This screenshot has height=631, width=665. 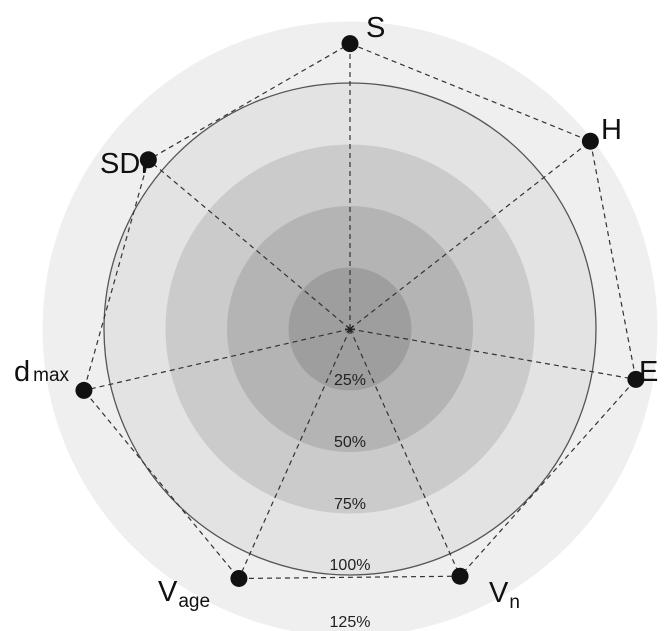 What do you see at coordinates (249, 244) in the screenshot?
I see `spoke-sdi` at bounding box center [249, 244].